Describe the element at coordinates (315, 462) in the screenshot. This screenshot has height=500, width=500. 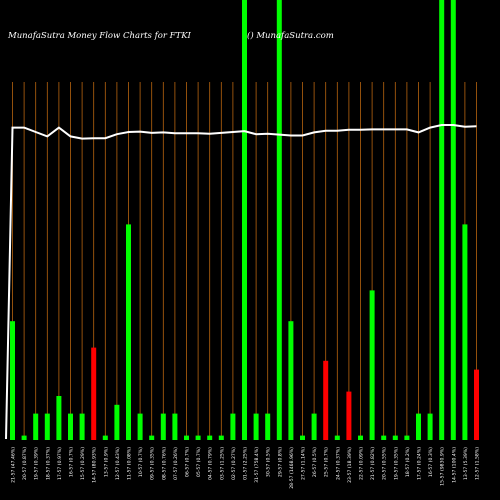
I see `x-tick-label-26: 26-57 (0.5%)` at that location.